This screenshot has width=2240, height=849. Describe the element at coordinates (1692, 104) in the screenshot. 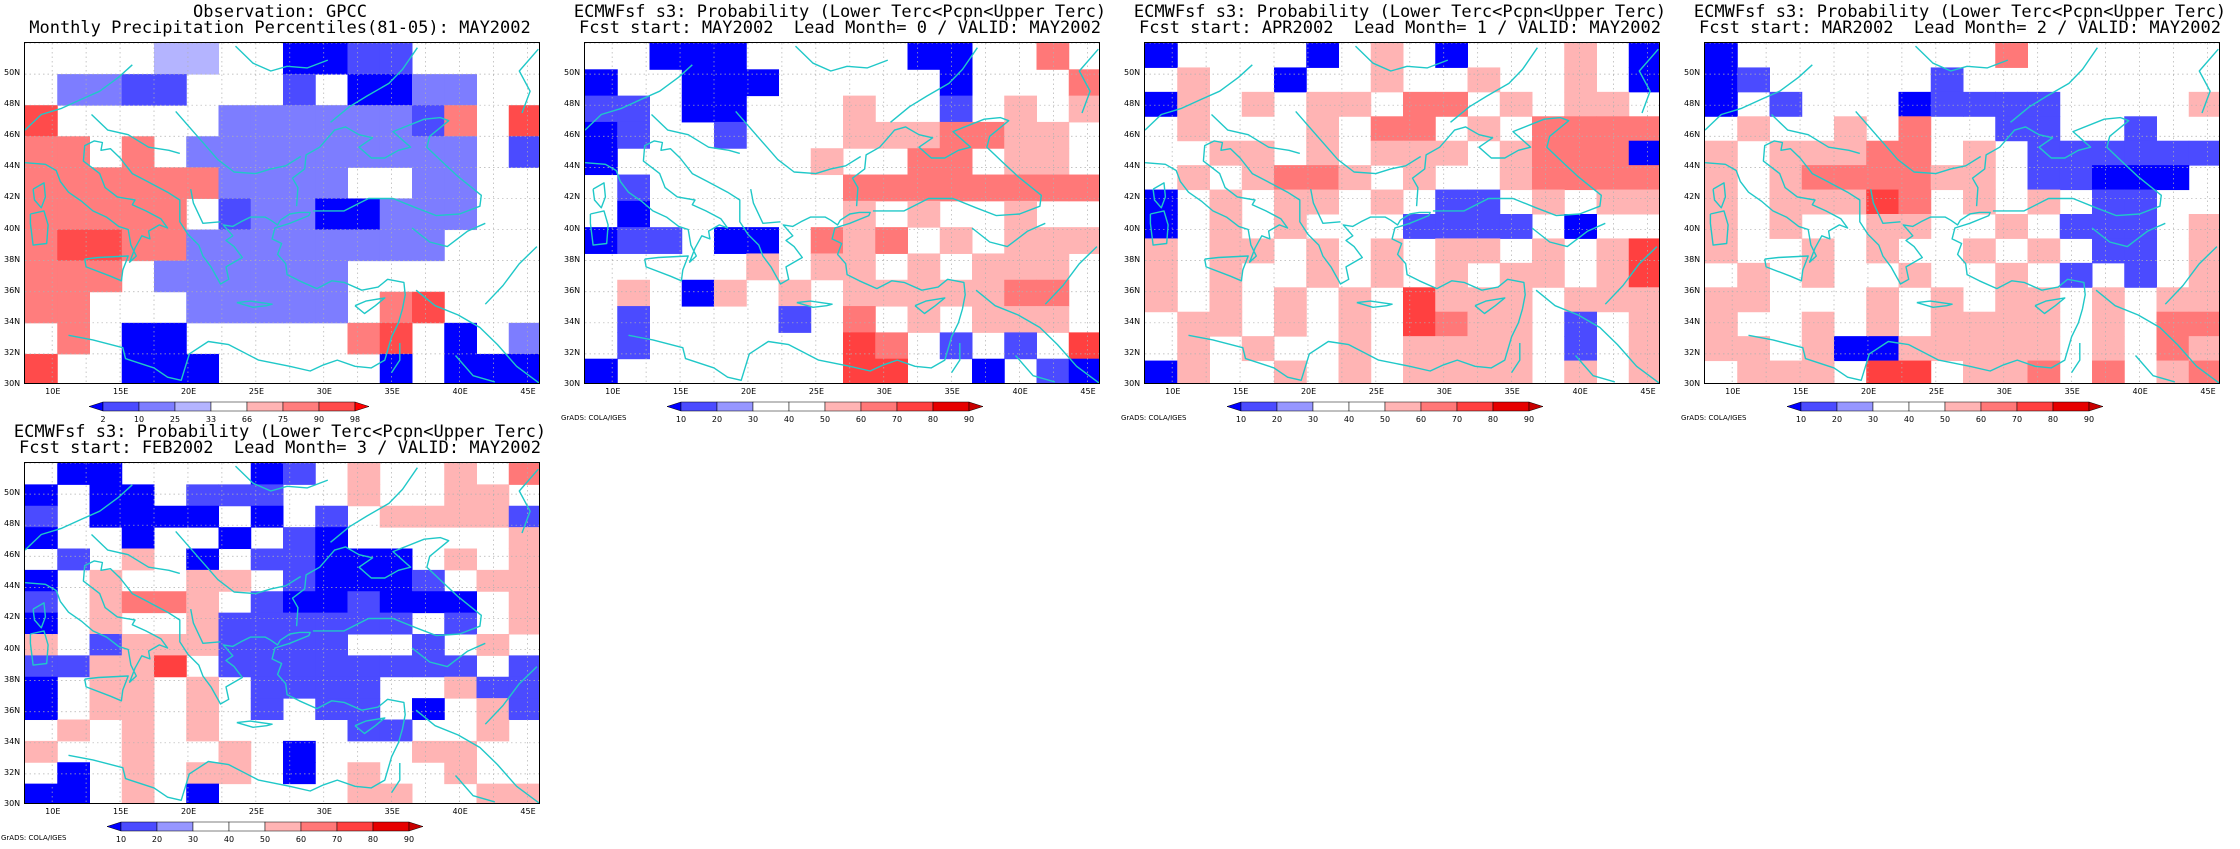

I see `lat-tick-label: 48N` at that location.